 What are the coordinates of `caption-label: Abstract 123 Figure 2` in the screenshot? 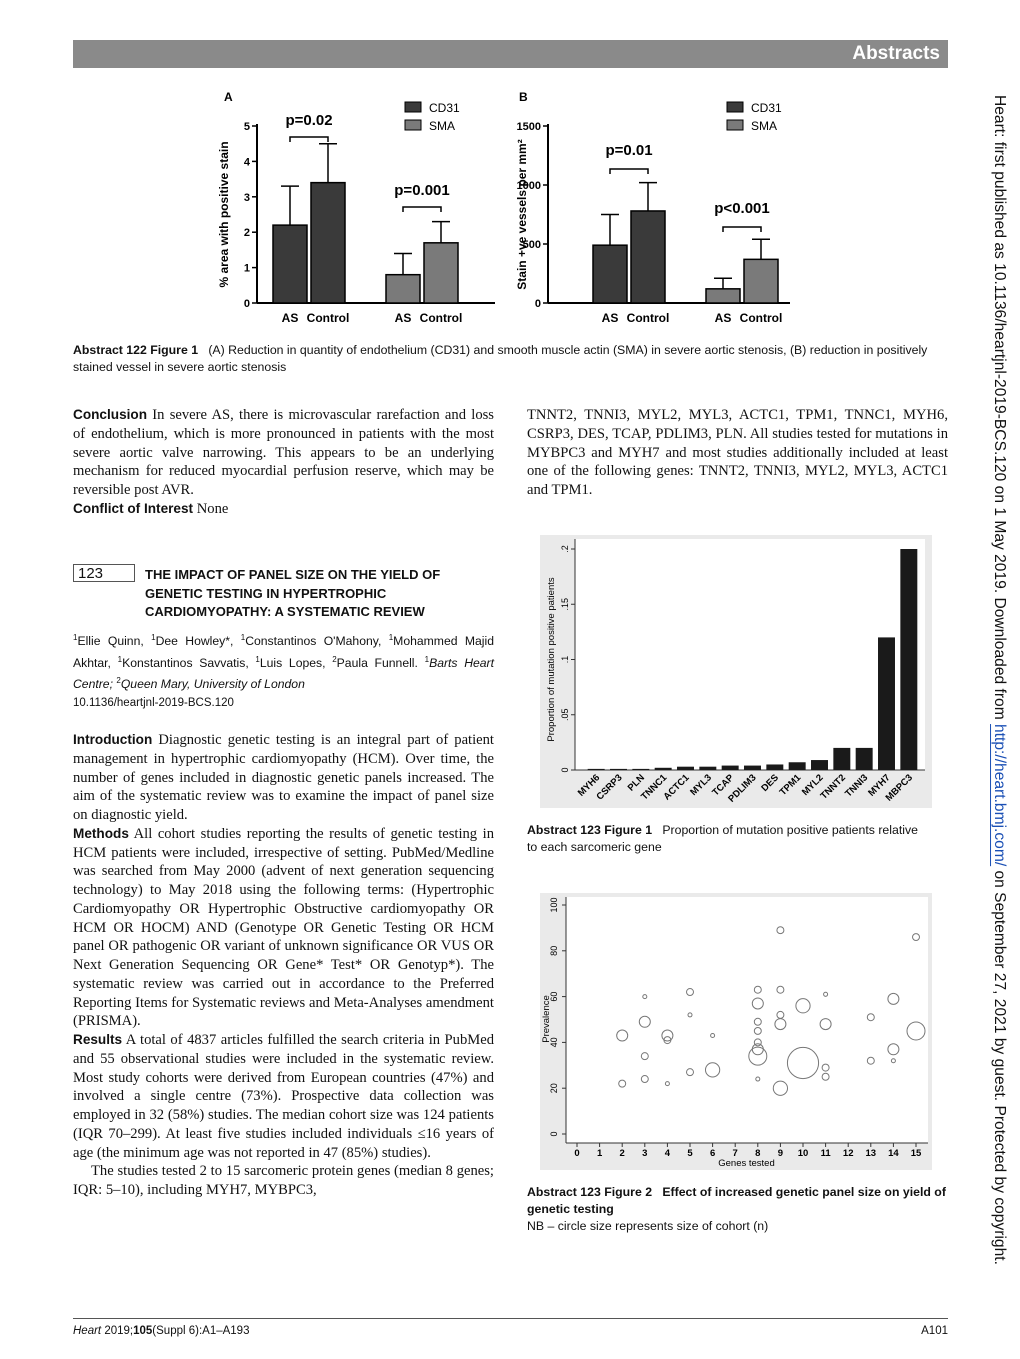 It's located at (590, 1192).